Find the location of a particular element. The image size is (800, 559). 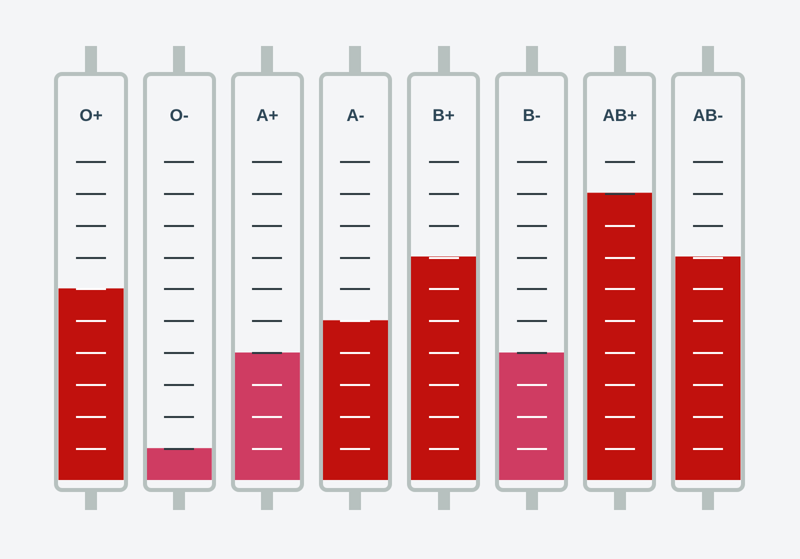

x-tick-label: O+ is located at coordinates (91, 115).